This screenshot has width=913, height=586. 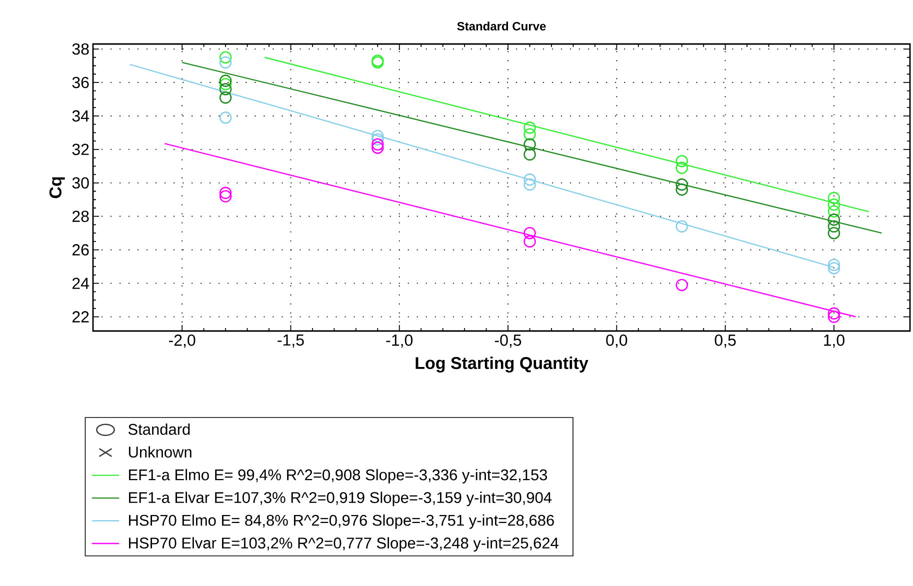 I want to click on x-tick-label: 1,0, so click(x=834, y=341).